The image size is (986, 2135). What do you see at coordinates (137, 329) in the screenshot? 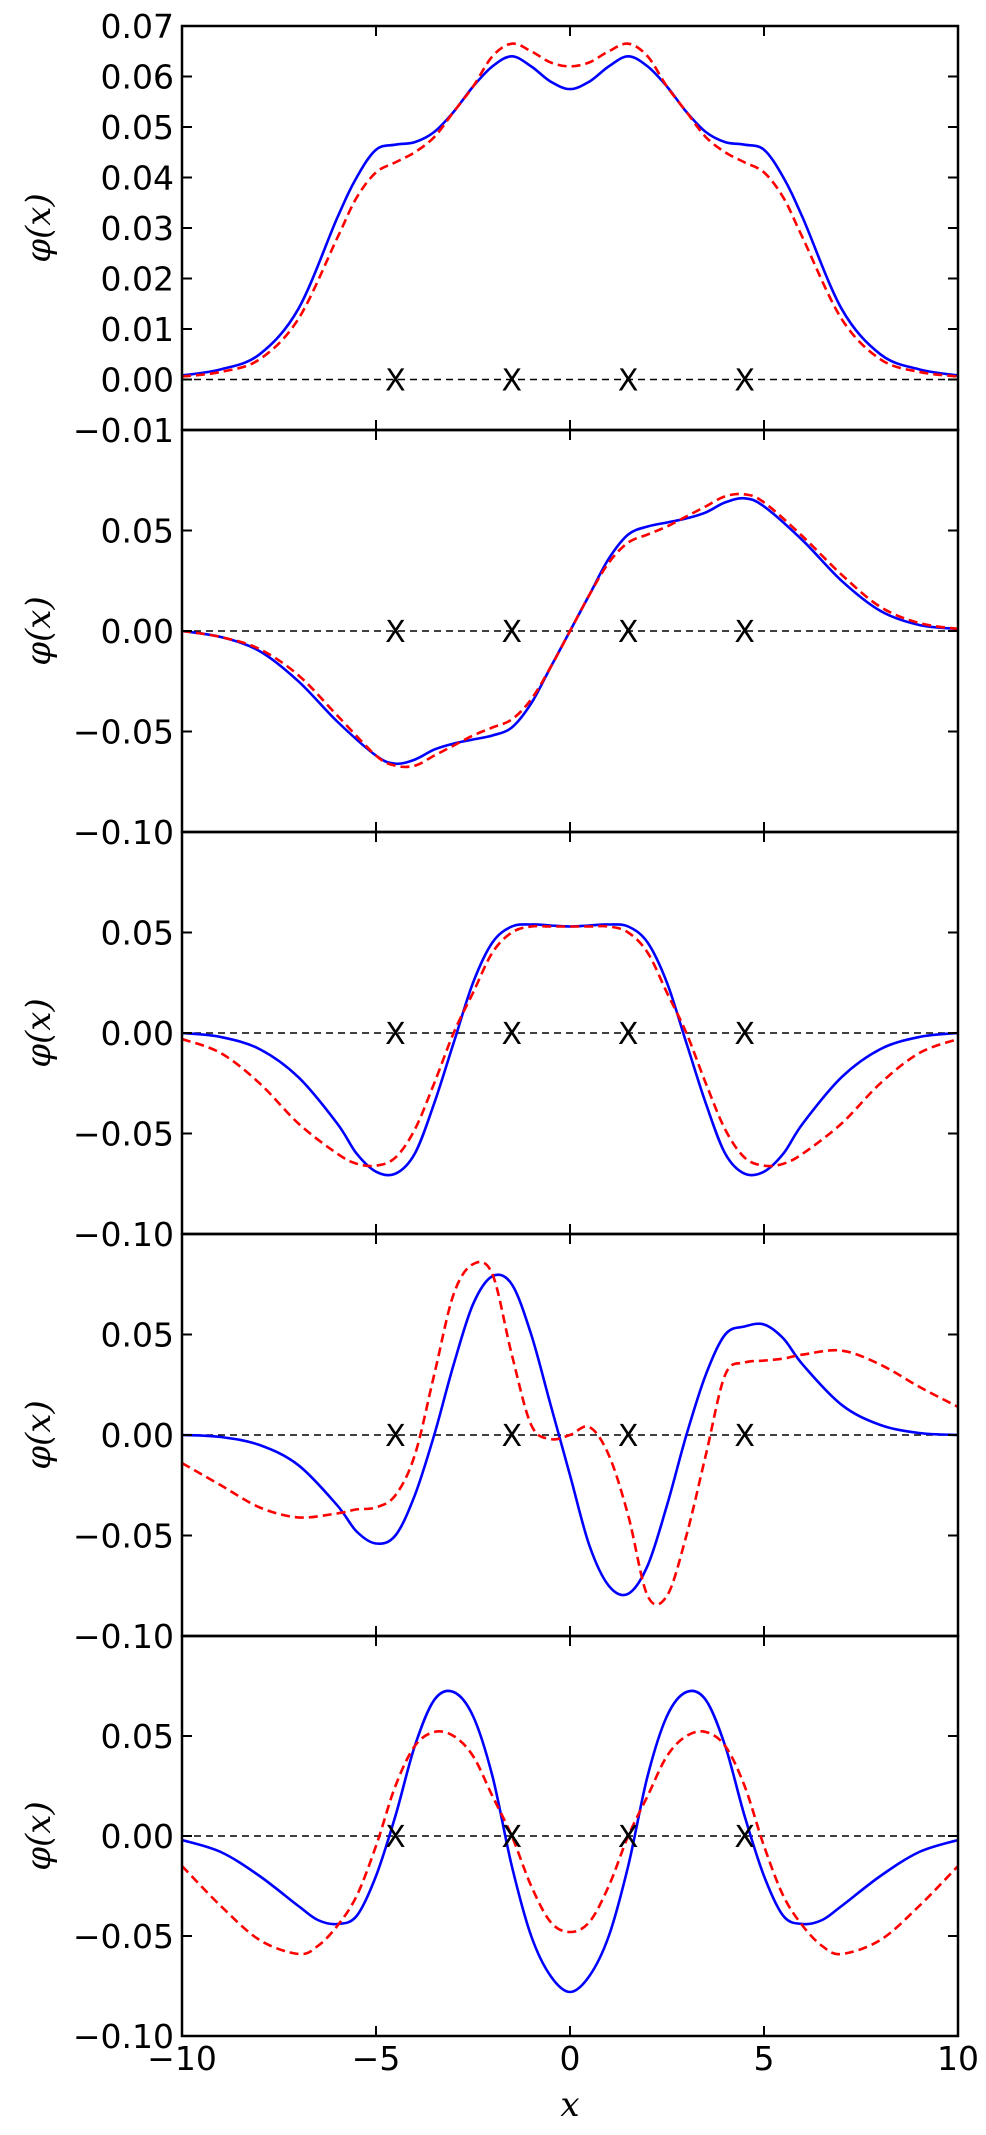
I see `y-tick-label: 0.01` at bounding box center [137, 329].